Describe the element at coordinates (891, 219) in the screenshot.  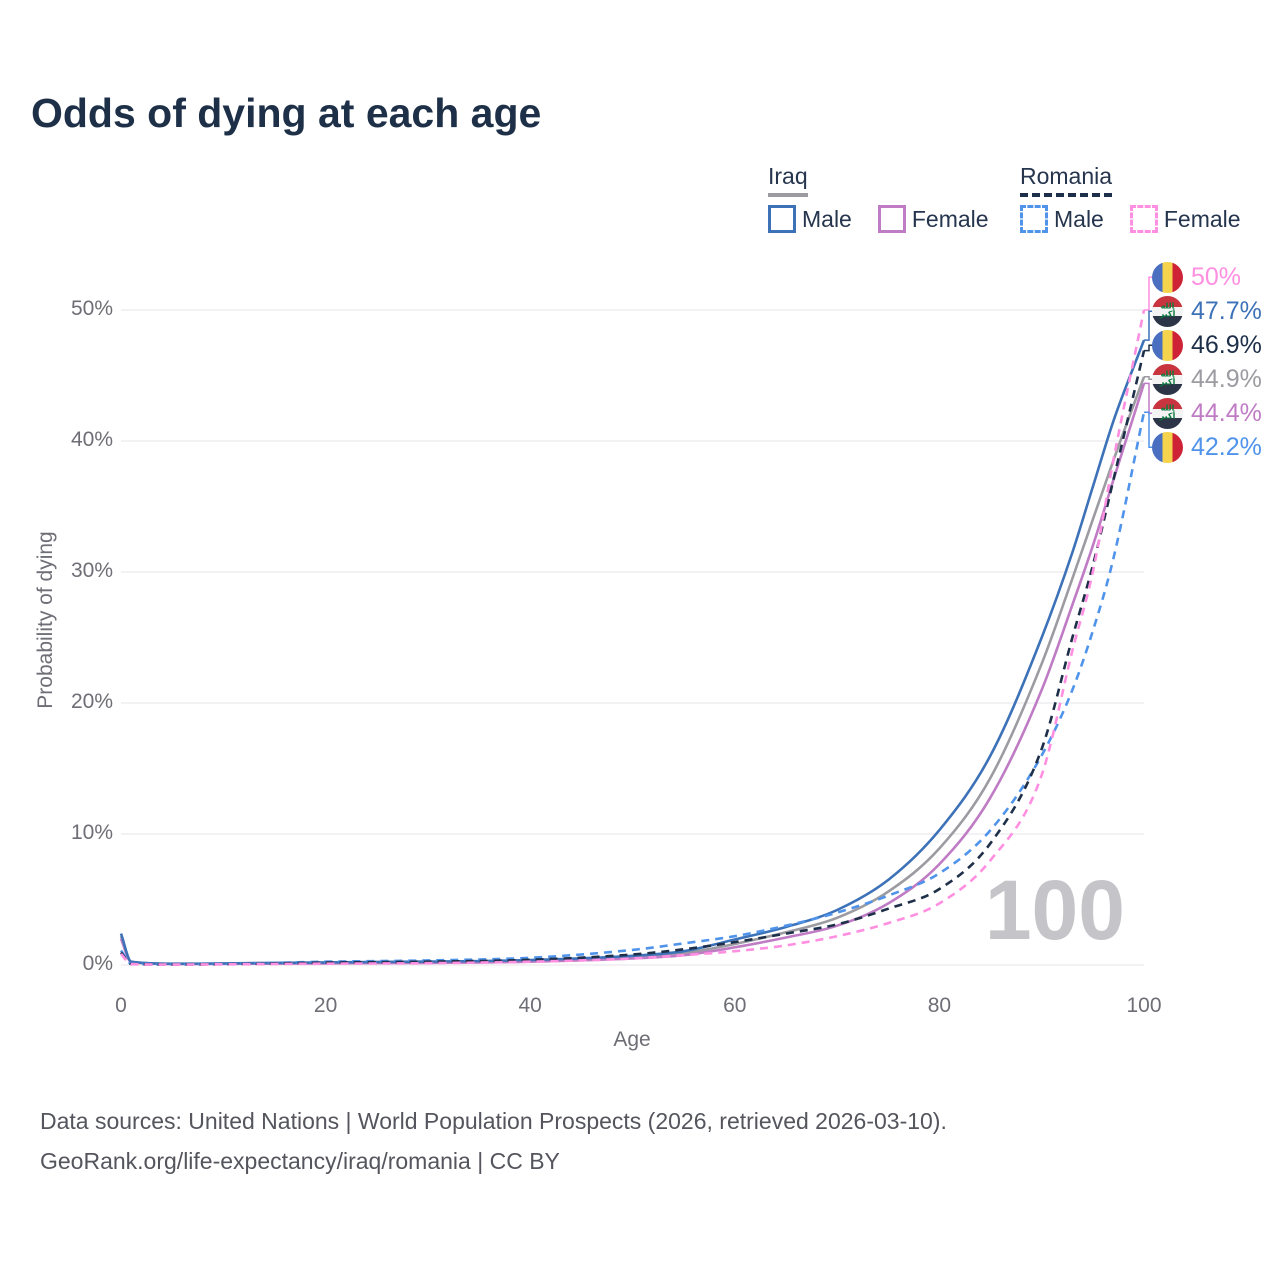
I see `legend-swatch-iraq-female` at that location.